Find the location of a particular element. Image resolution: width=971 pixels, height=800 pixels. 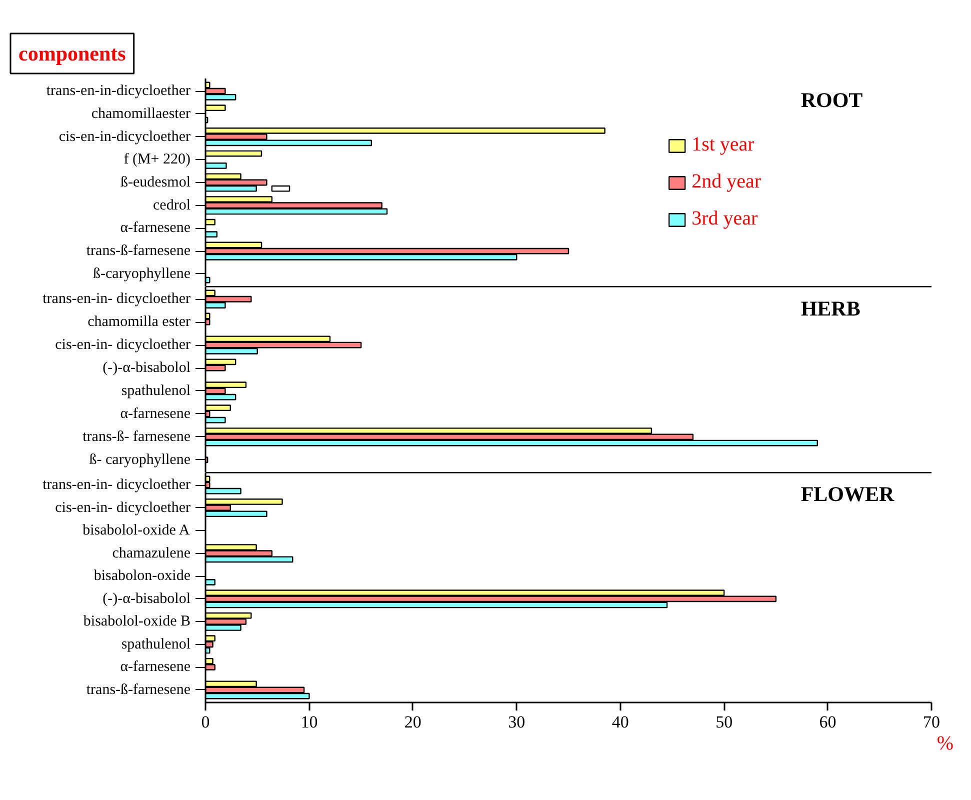

y-tick-label: trans-ß- farnesene is located at coordinates (136, 436).